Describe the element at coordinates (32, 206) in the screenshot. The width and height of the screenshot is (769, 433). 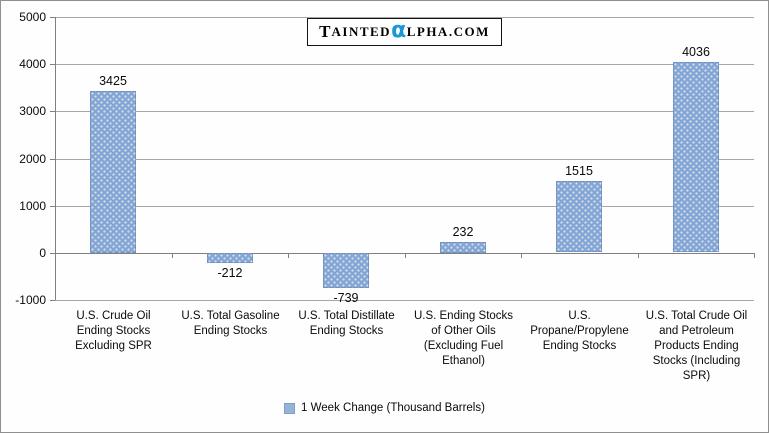
I see `y-axis-tick-label: 1000` at that location.